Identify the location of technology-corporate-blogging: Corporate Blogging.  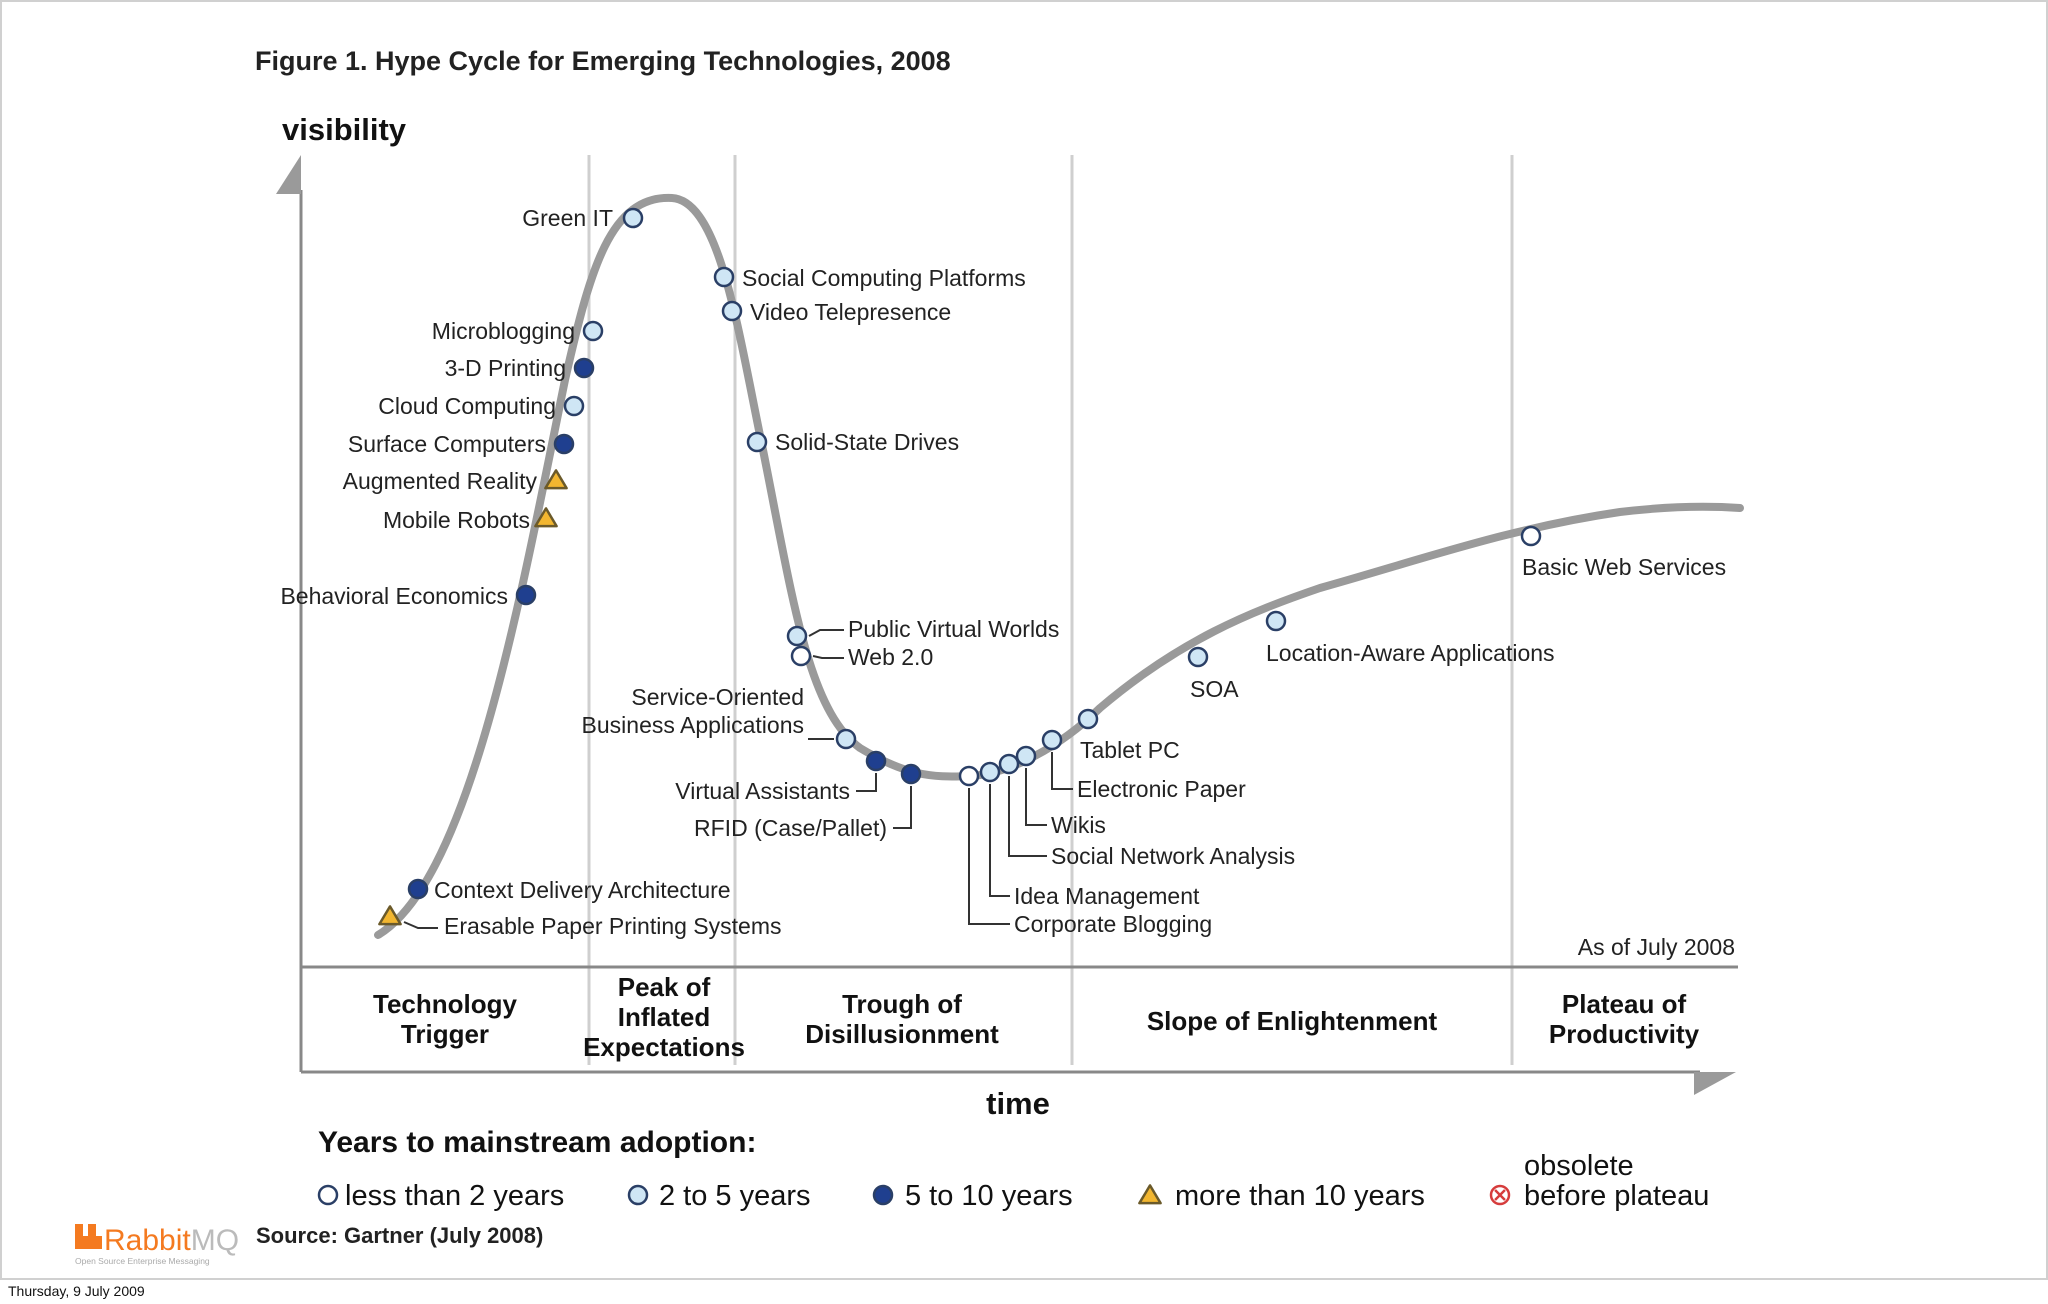
(1085, 851).